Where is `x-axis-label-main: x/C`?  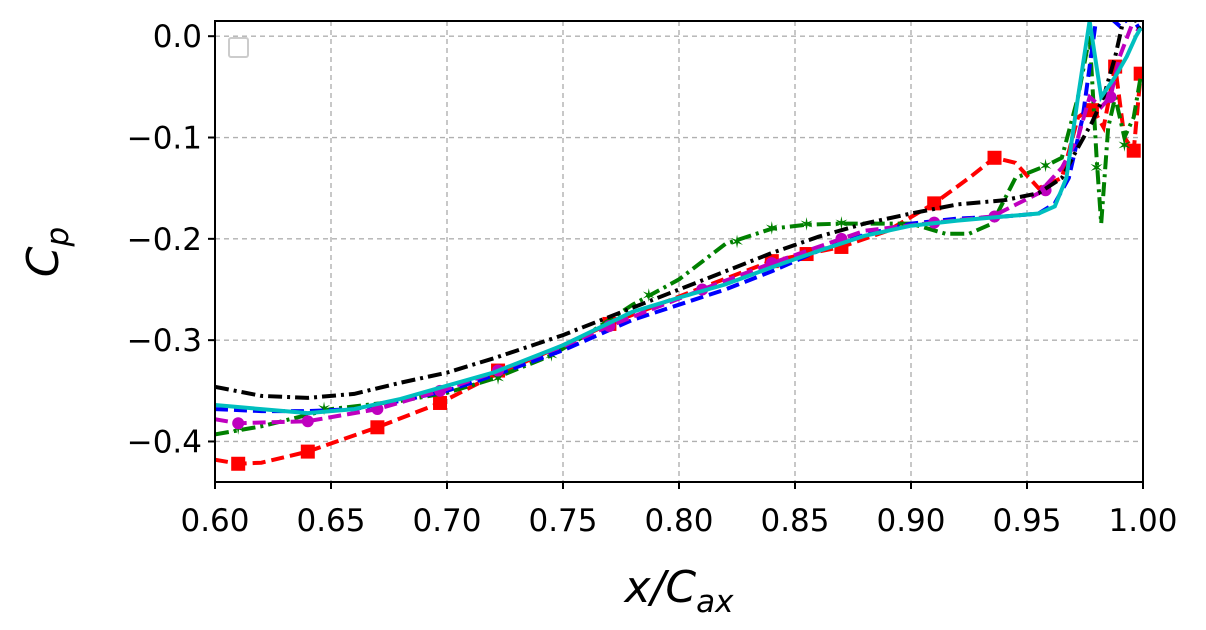 x-axis-label-main: x/C is located at coordinates (660, 587).